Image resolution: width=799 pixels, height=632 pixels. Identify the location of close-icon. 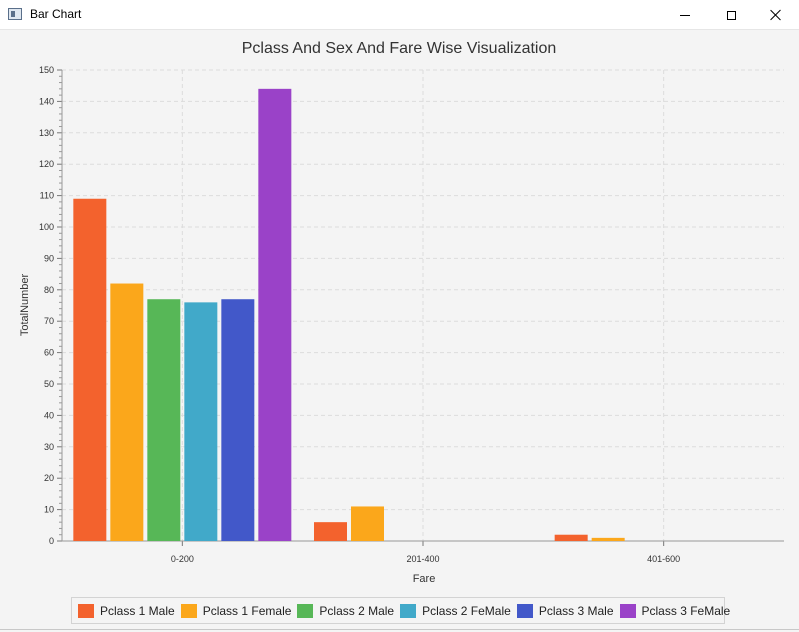
(776, 15).